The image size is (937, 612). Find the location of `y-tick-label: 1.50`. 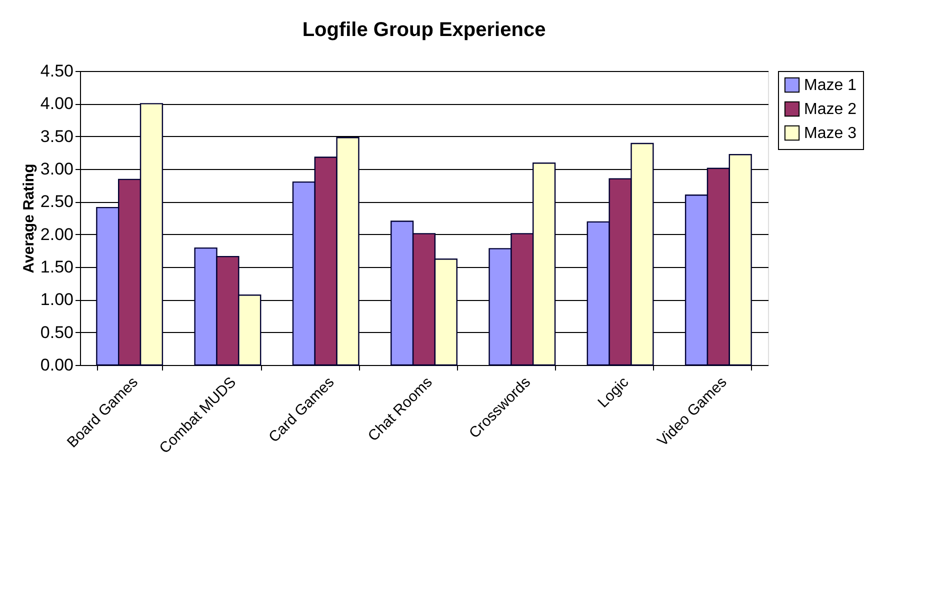

y-tick-label: 1.50 is located at coordinates (57, 267).